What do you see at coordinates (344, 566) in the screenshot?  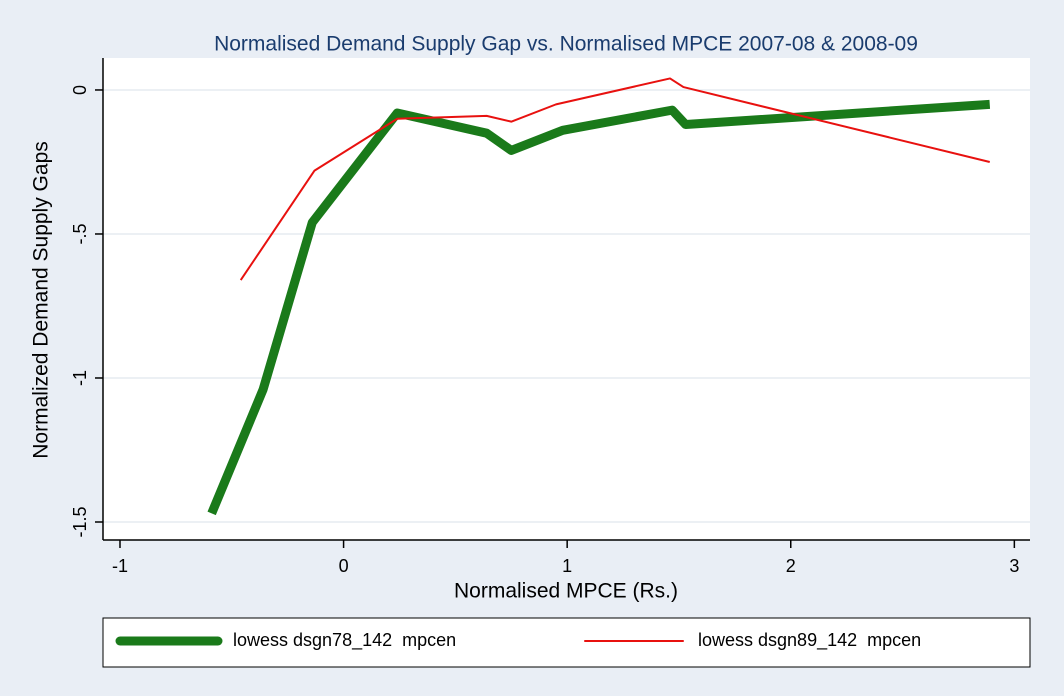 I see `x-tick-label: 0` at bounding box center [344, 566].